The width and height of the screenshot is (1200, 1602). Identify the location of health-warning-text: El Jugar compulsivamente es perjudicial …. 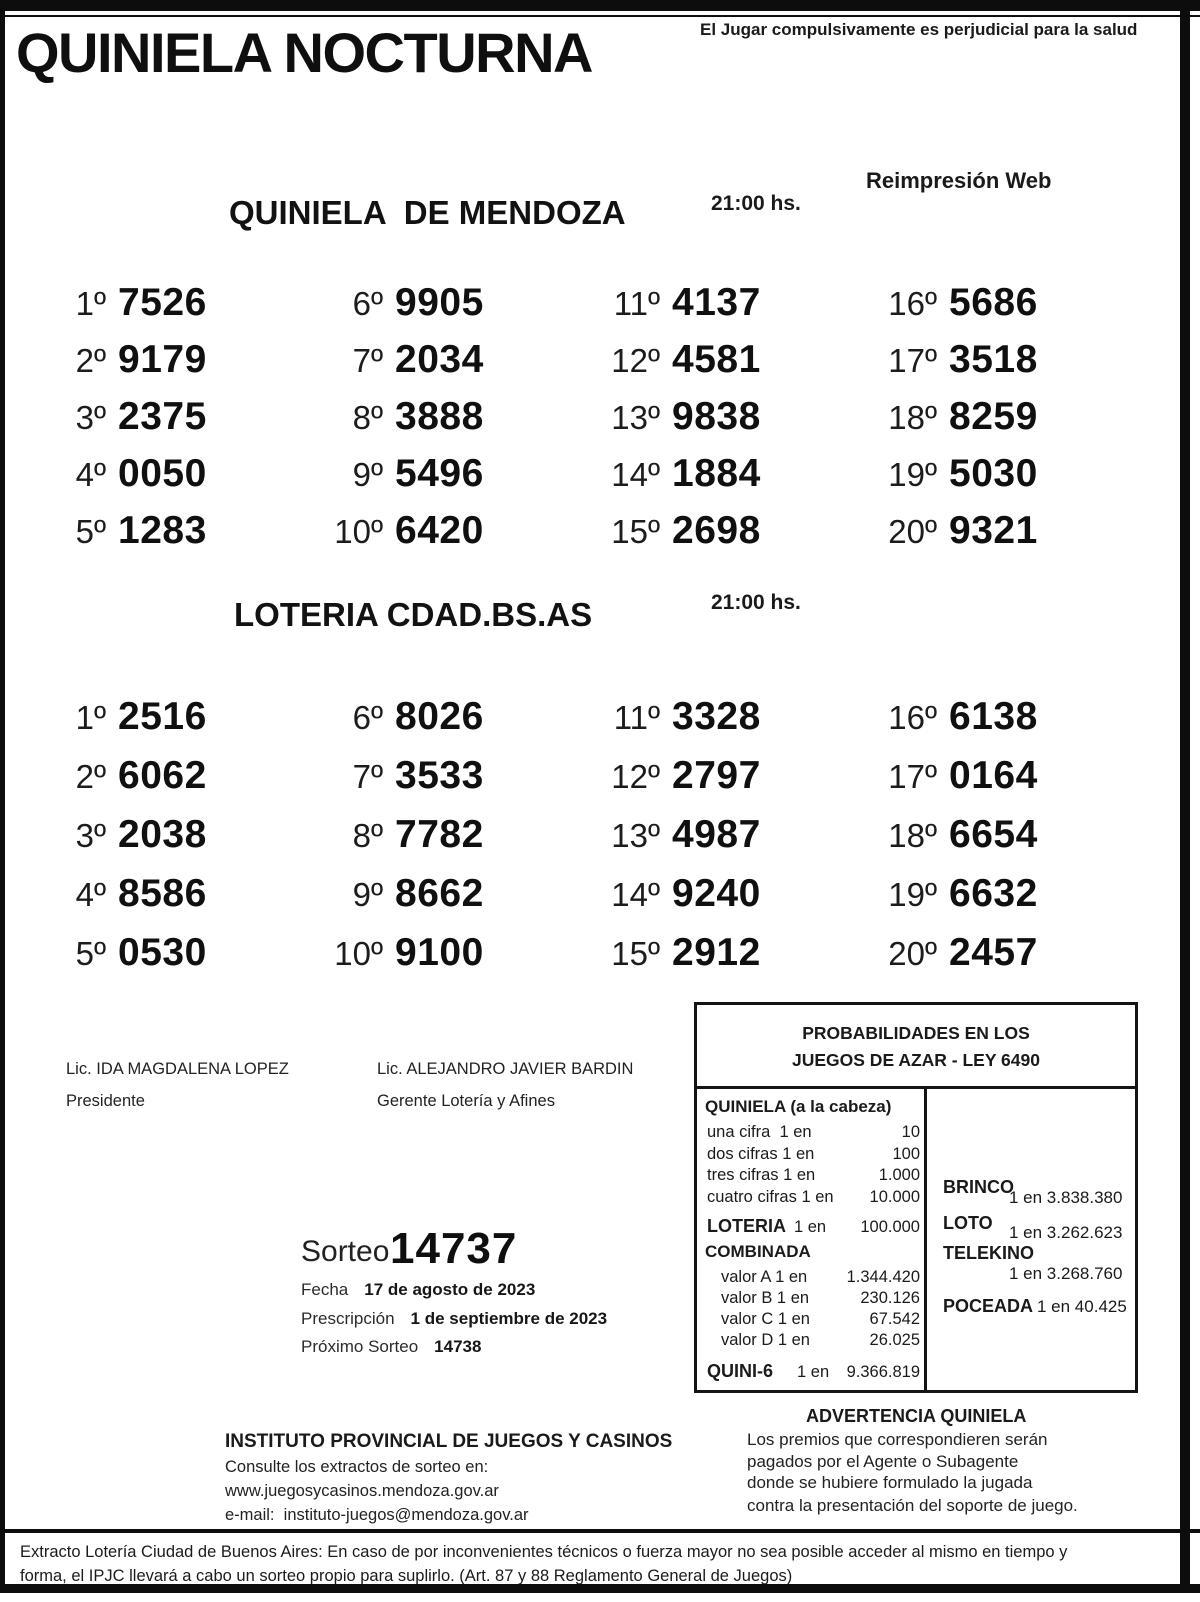
(919, 29).